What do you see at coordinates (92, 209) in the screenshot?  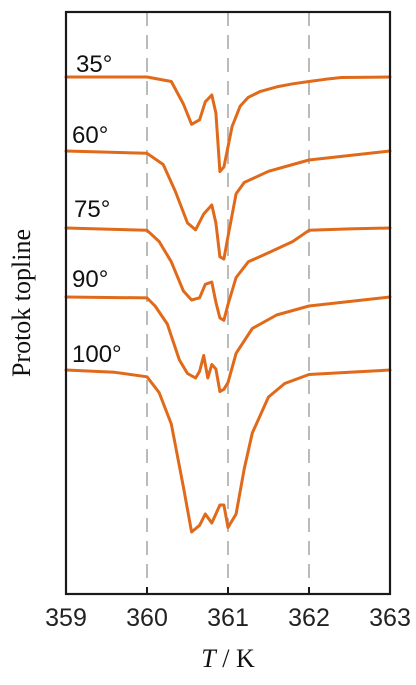 I see `series-label-3: 75°` at bounding box center [92, 209].